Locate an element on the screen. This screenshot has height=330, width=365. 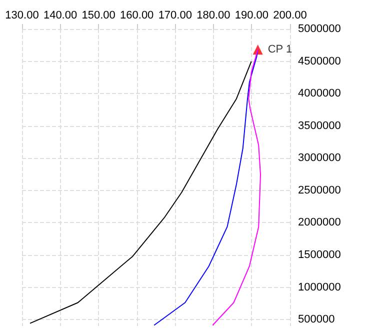
y-tick-label: 3500000 is located at coordinates (319, 126).